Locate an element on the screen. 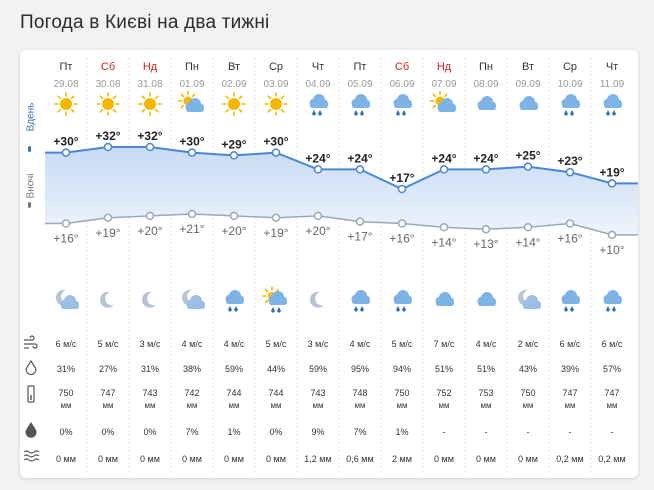  wind-value: 5 м/с is located at coordinates (402, 344).